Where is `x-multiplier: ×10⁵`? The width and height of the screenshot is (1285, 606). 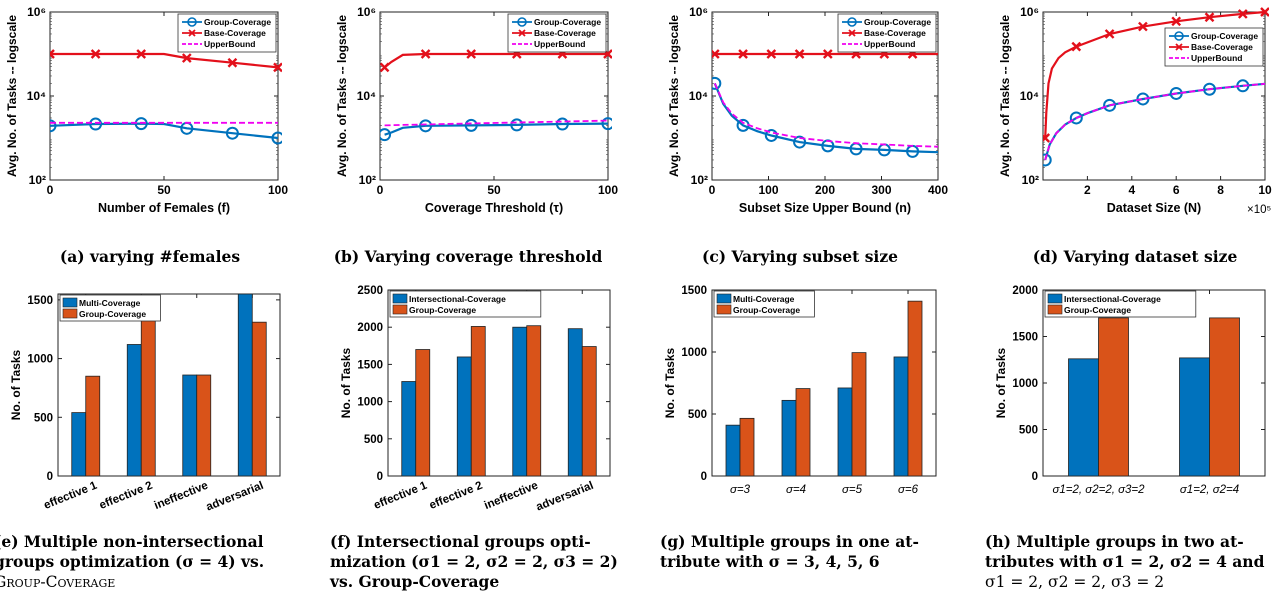 x-multiplier: ×10⁵ is located at coordinates (1259, 210).